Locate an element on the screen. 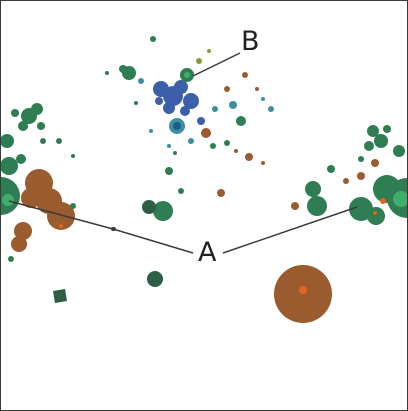  left-cluster is located at coordinates (38, 182).